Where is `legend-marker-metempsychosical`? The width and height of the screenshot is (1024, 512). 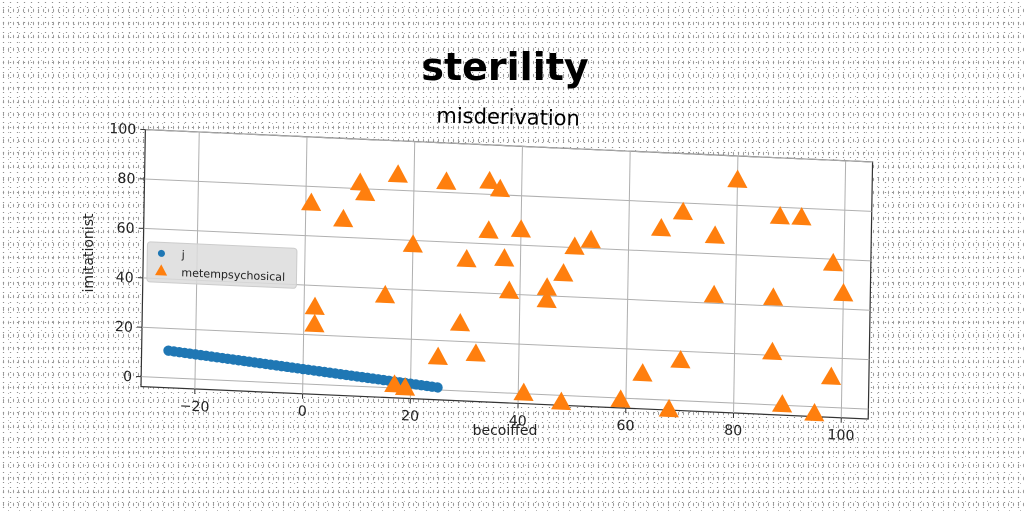 legend-marker-metempsychosical is located at coordinates (161, 270).